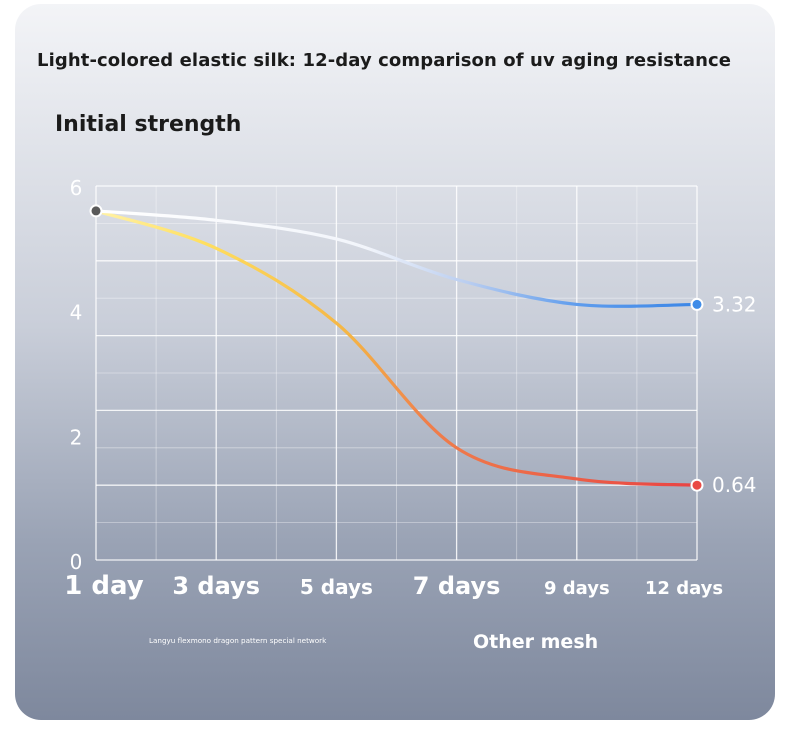 Image resolution: width=790 pixels, height=731 pixels. What do you see at coordinates (76, 437) in the screenshot?
I see `y-tick-label: 2` at bounding box center [76, 437].